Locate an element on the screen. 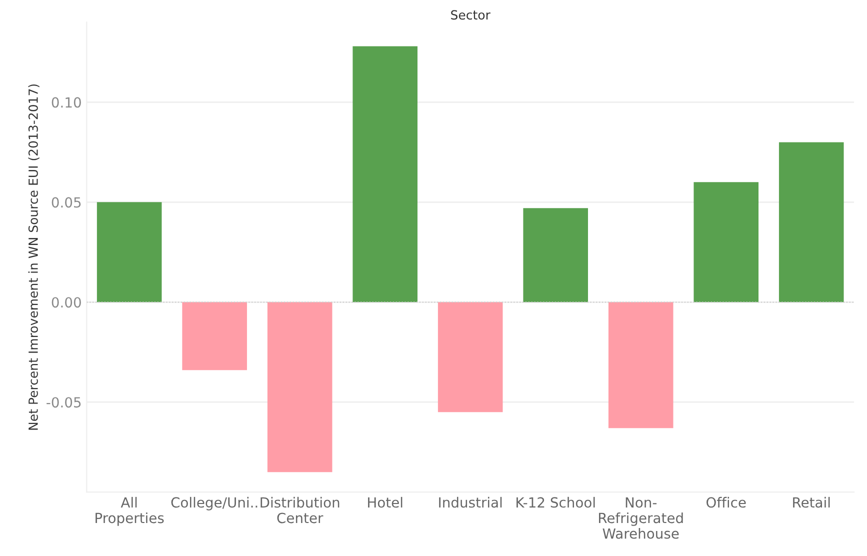 The height and width of the screenshot is (556, 867). x-tick-label: Retail is located at coordinates (811, 502).